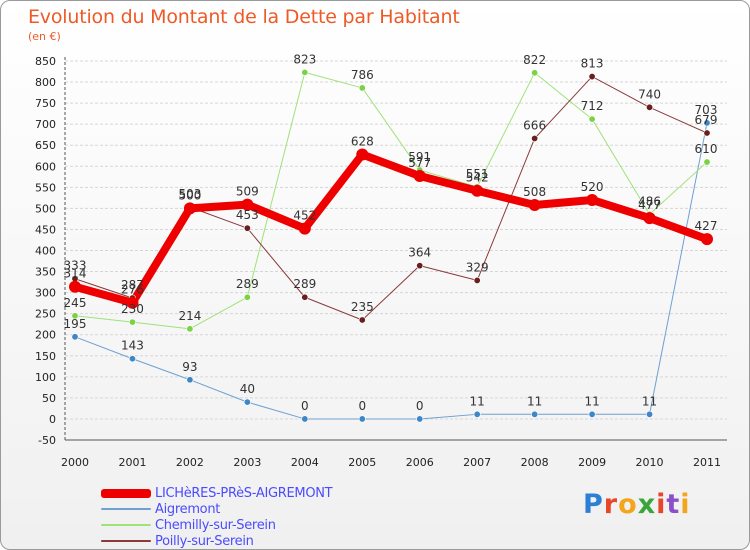 This screenshot has height=550, width=750. What do you see at coordinates (420, 462) in the screenshot?
I see `x-tick-label: 2006` at bounding box center [420, 462].